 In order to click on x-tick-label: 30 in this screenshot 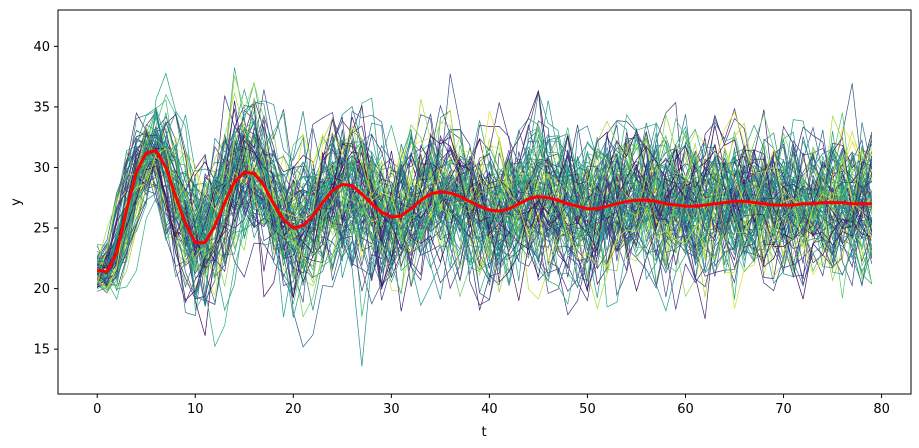, I will do `click(391, 409)`.